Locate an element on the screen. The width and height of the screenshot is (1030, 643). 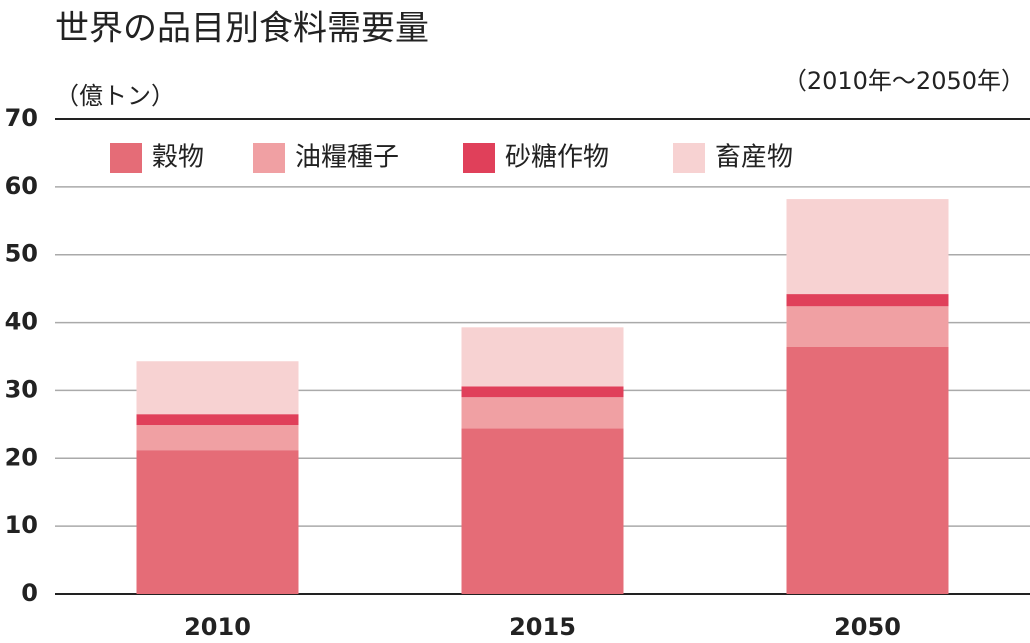
y-tick-label: 40 is located at coordinates (21, 322).